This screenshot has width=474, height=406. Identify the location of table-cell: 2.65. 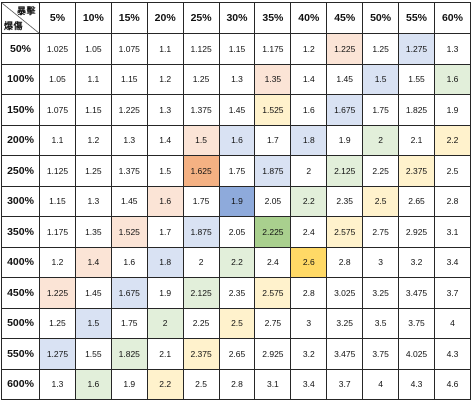
(237, 354).